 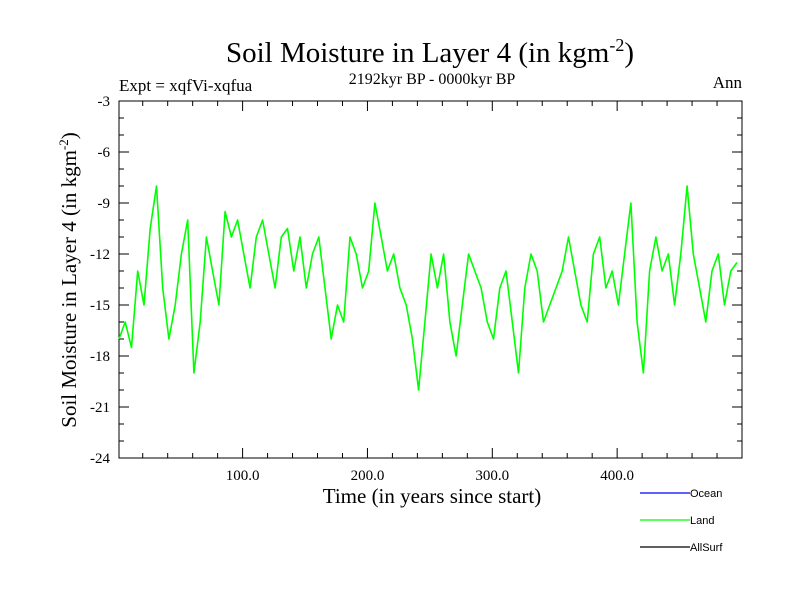 What do you see at coordinates (728, 82) in the screenshot?
I see `season-label: Ann` at bounding box center [728, 82].